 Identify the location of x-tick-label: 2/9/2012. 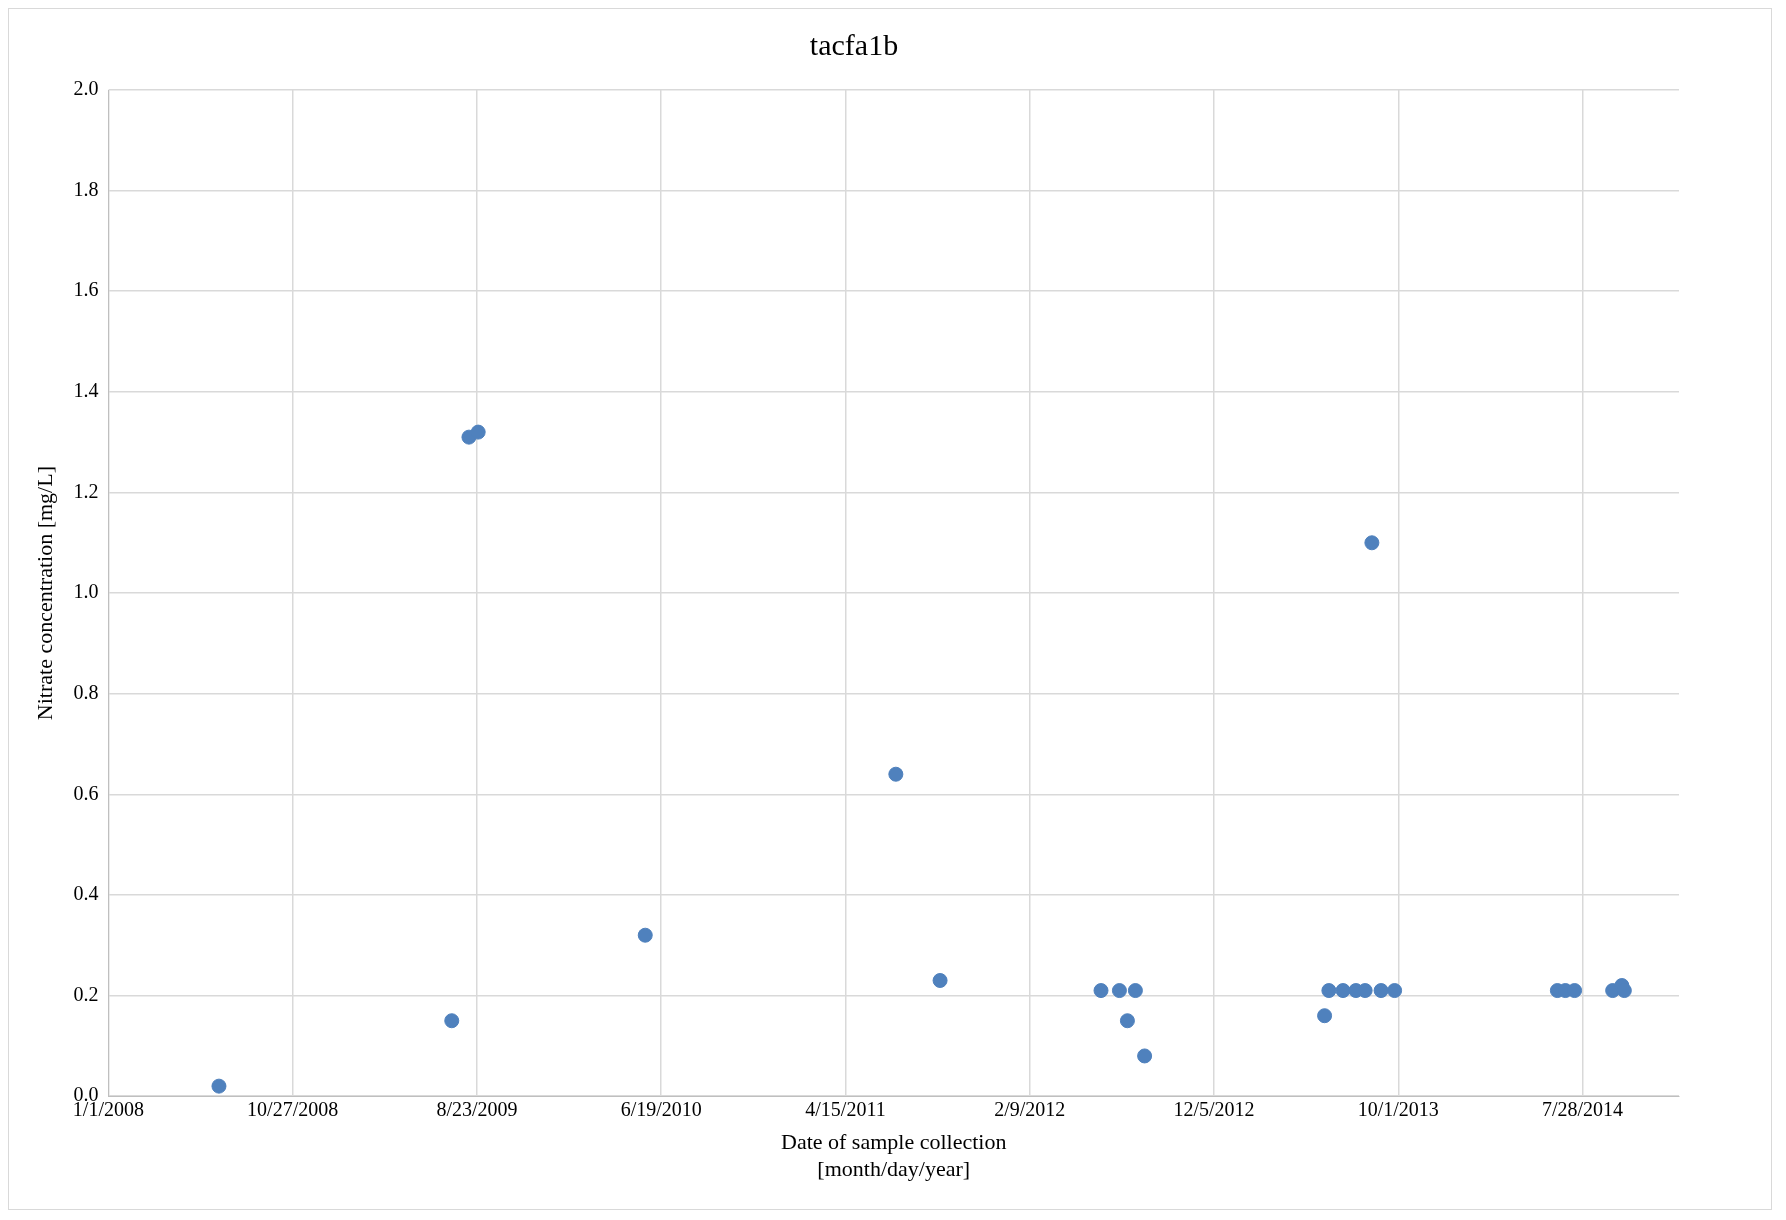
(1030, 1109).